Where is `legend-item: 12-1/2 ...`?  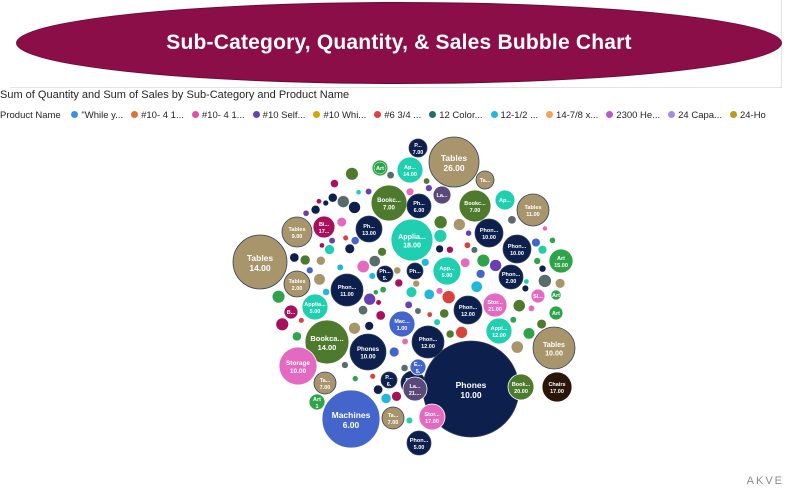
legend-item: 12-1/2 ... is located at coordinates (514, 116).